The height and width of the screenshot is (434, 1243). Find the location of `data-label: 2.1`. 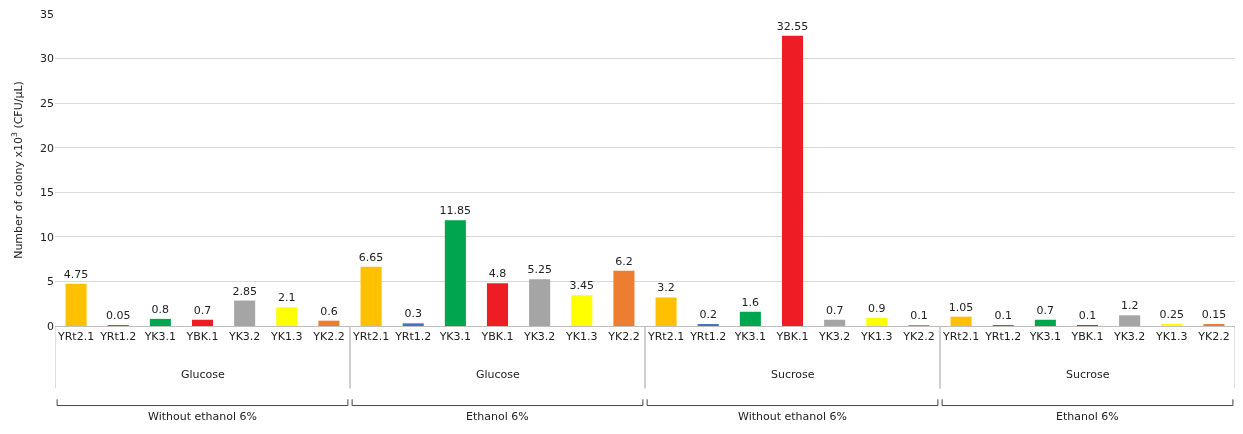

data-label: 2.1 is located at coordinates (287, 298).